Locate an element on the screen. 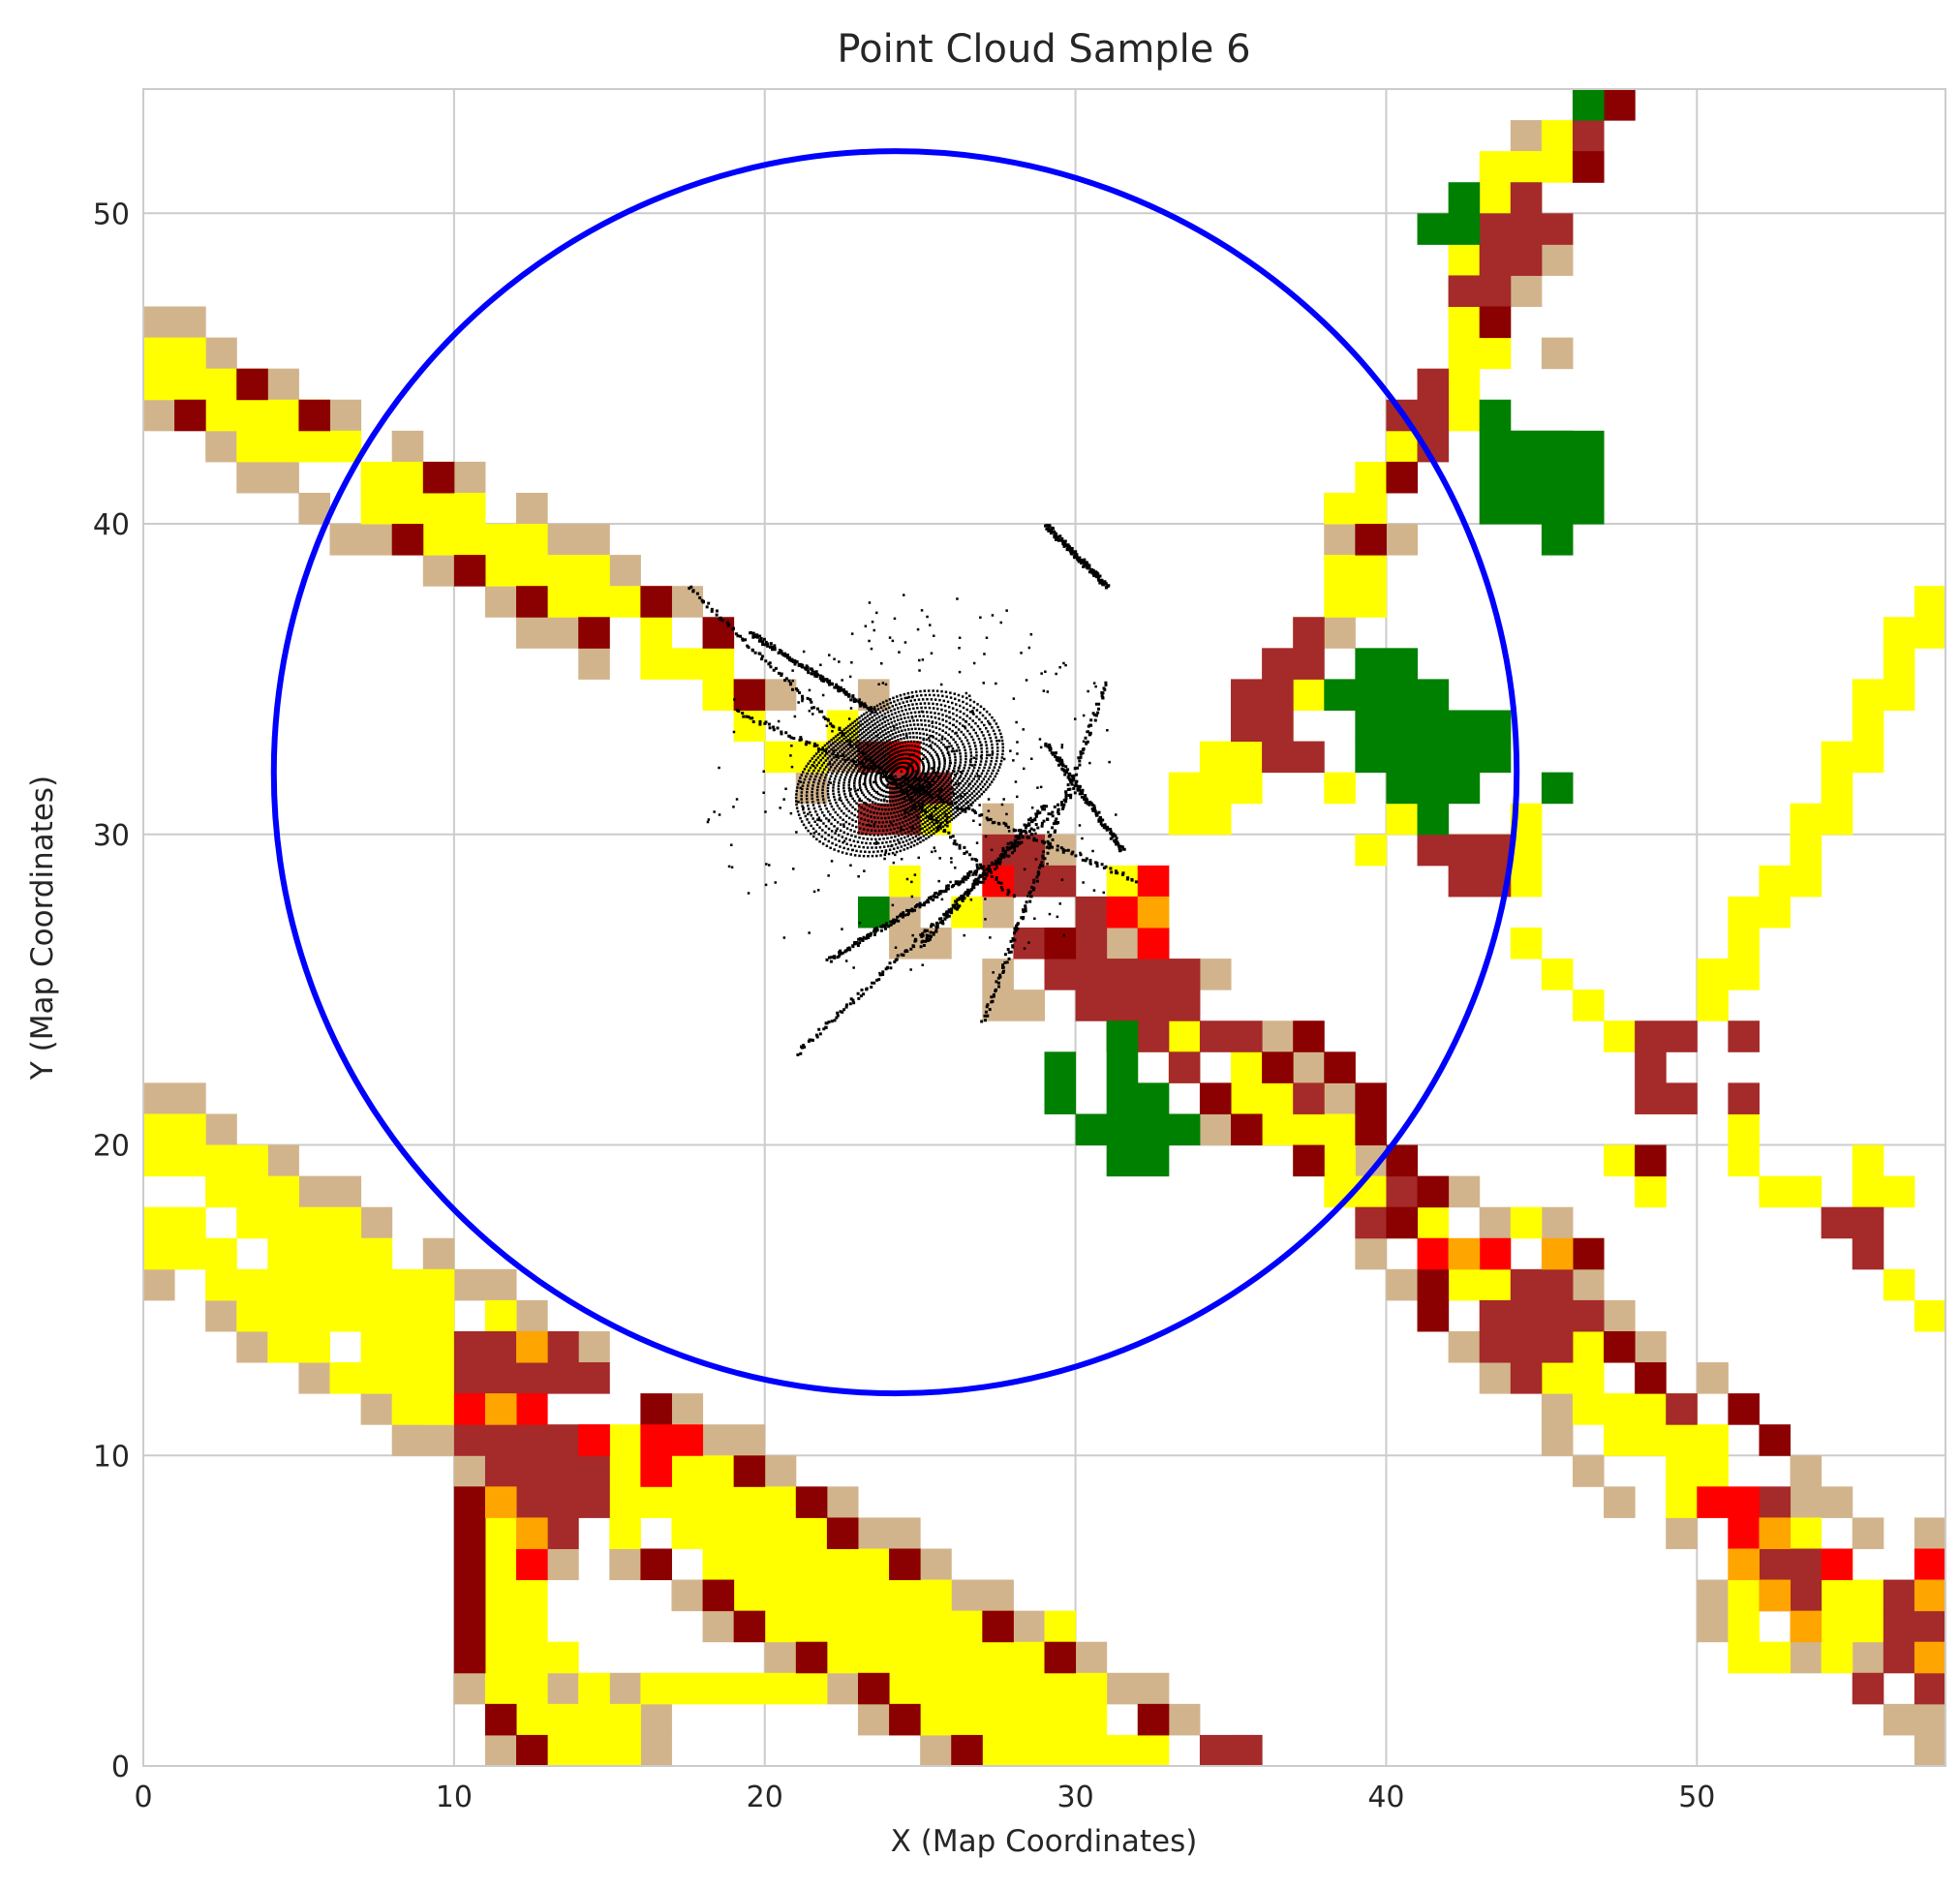 The height and width of the screenshot is (1888, 1960). x-tick-labels: 0 10 20 30 40 50 is located at coordinates (924, 1798).